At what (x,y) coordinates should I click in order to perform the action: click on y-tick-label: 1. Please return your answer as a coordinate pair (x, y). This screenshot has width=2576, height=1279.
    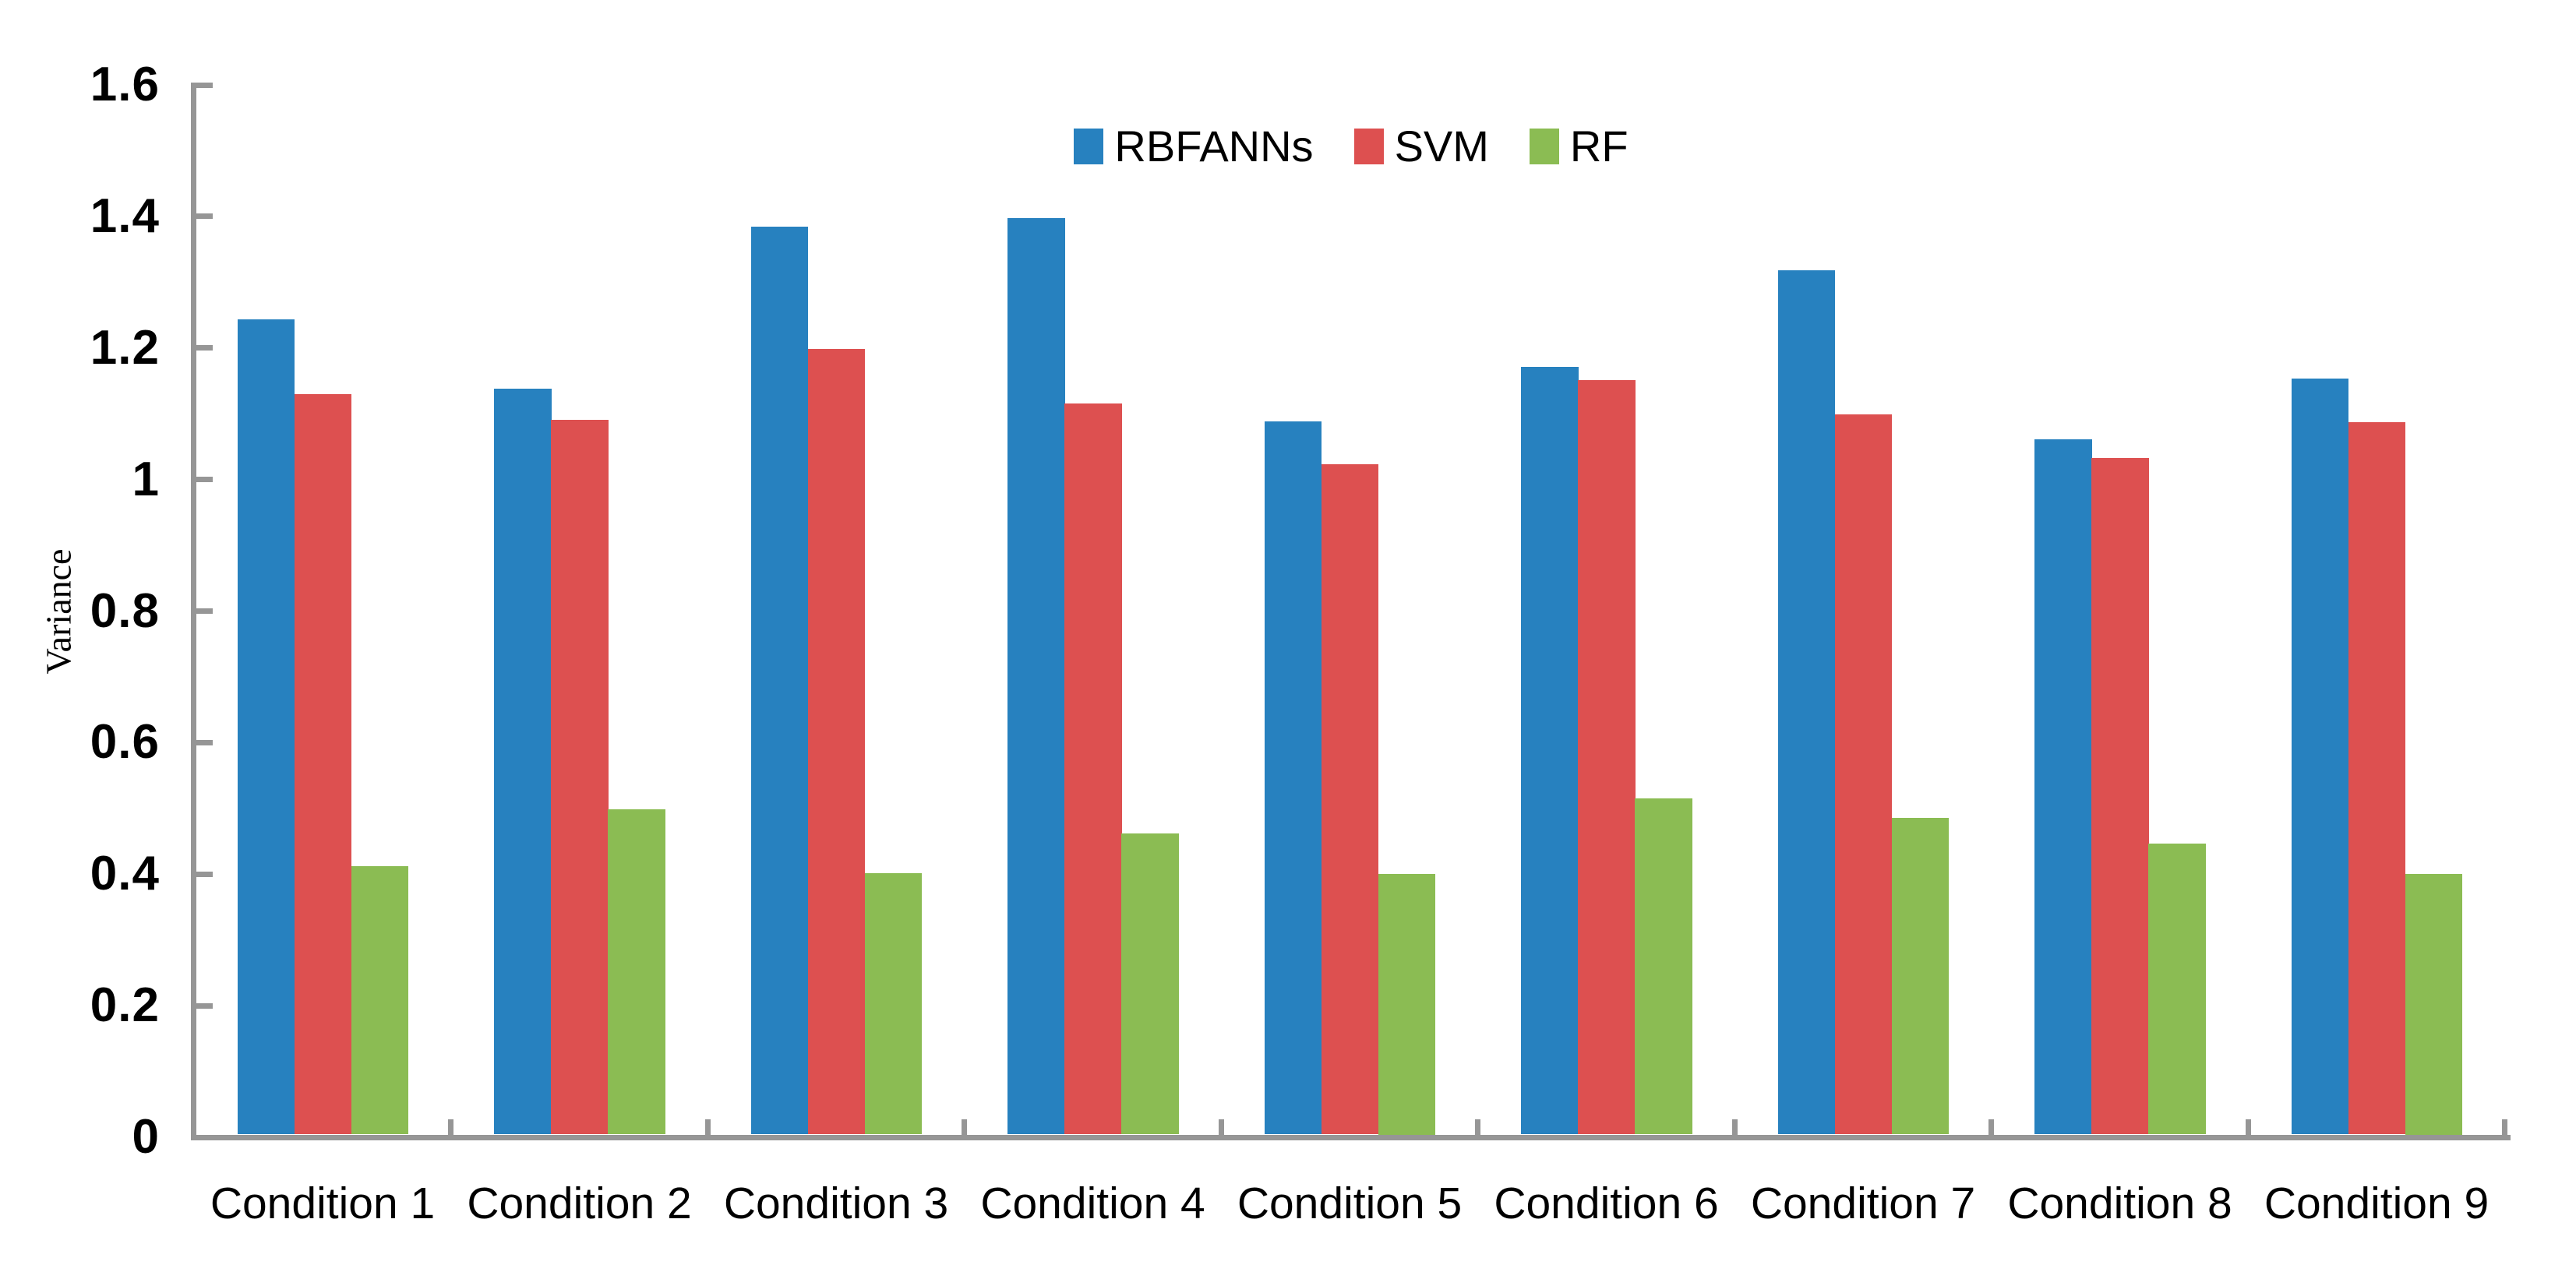
    Looking at the image, I should click on (146, 479).